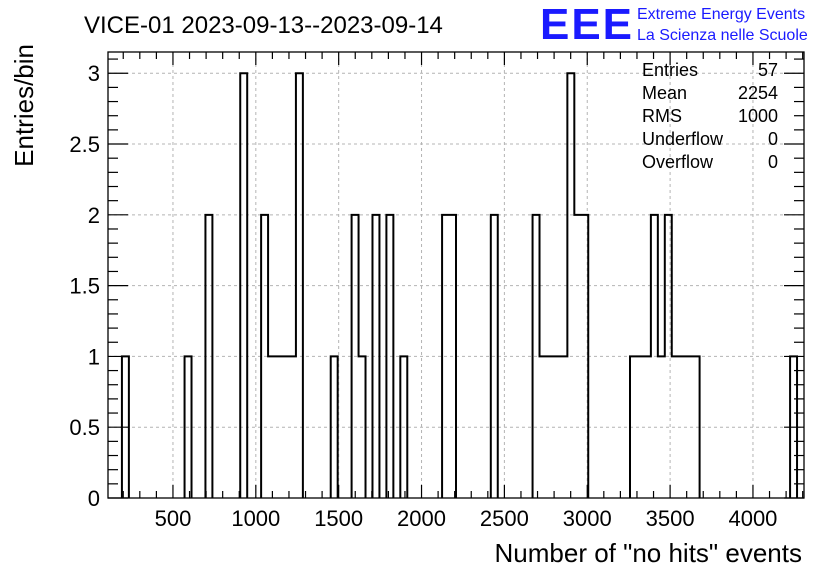 The image size is (836, 572). Describe the element at coordinates (722, 35) in the screenshot. I see `logo-line-2: La Scienza nelle Scuole` at that location.